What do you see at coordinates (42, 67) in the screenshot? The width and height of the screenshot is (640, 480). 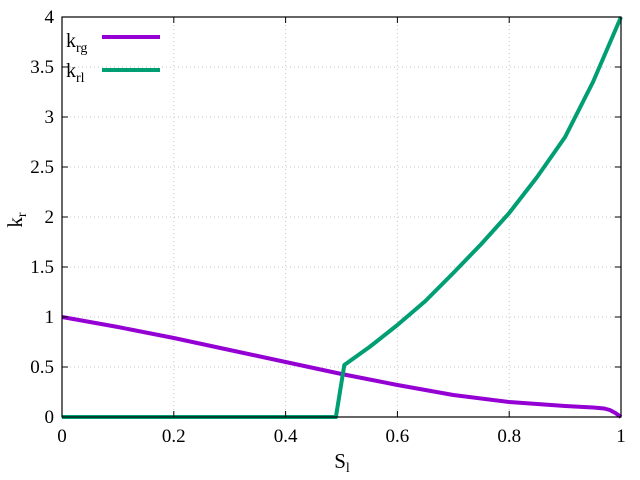 I see `y-tick-label: 3.5` at bounding box center [42, 67].